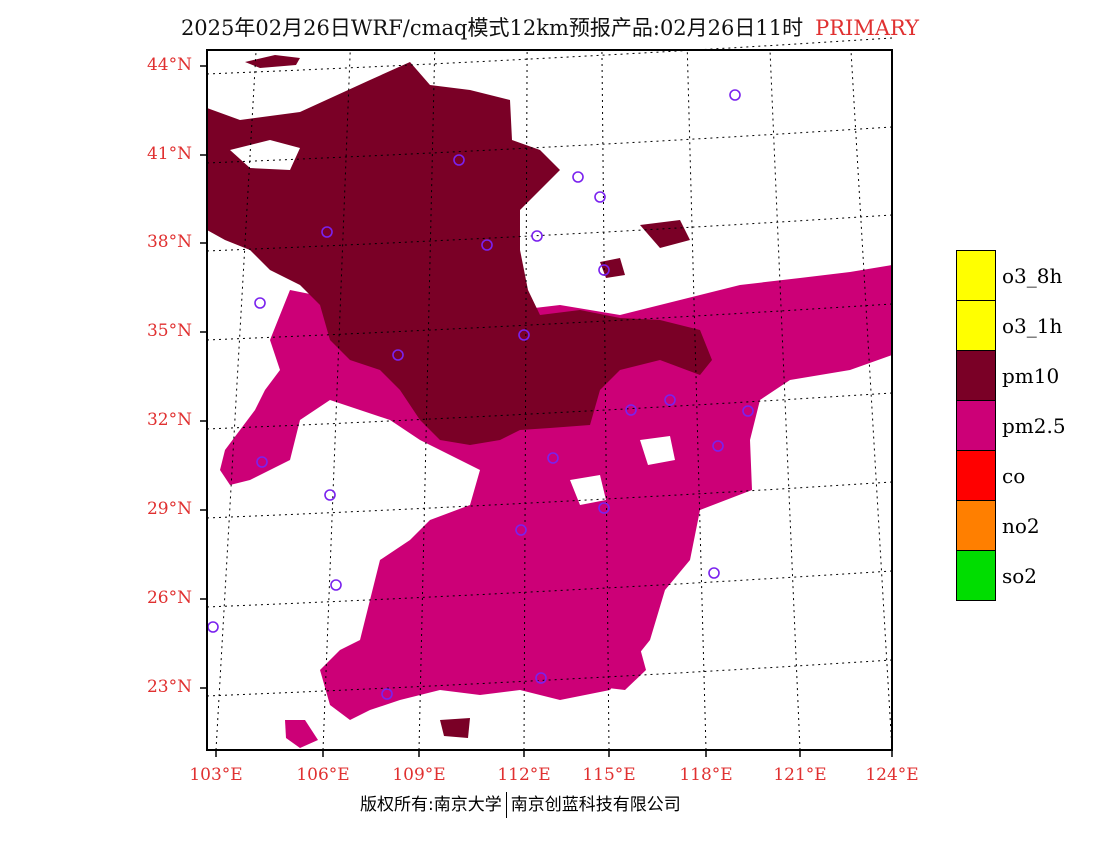 This screenshot has width=1100, height=850. I want to click on lon-label: 112°E, so click(524, 775).